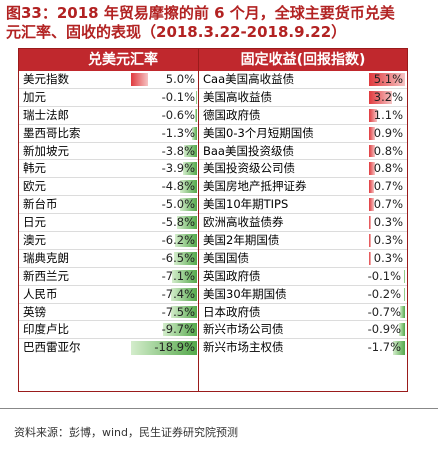 The width and height of the screenshot is (438, 458). I want to click on fx-row-name: 瑞士法郎, so click(46, 114).